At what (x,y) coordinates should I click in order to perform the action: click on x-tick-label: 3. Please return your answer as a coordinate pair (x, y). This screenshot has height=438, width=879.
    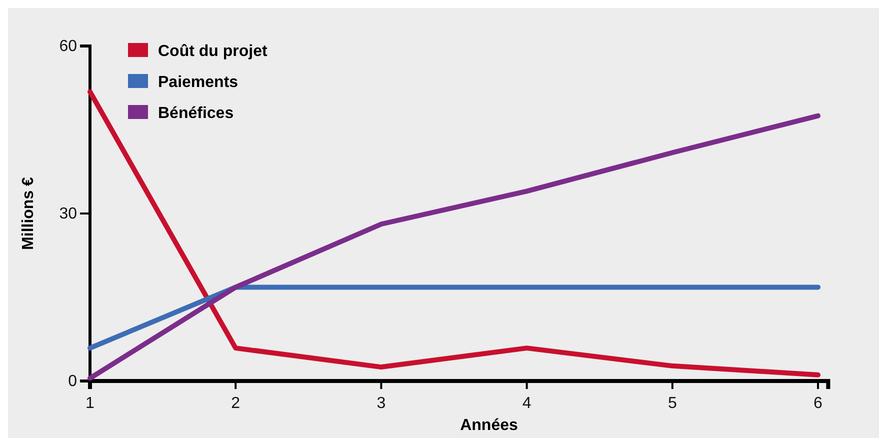
    Looking at the image, I should click on (381, 403).